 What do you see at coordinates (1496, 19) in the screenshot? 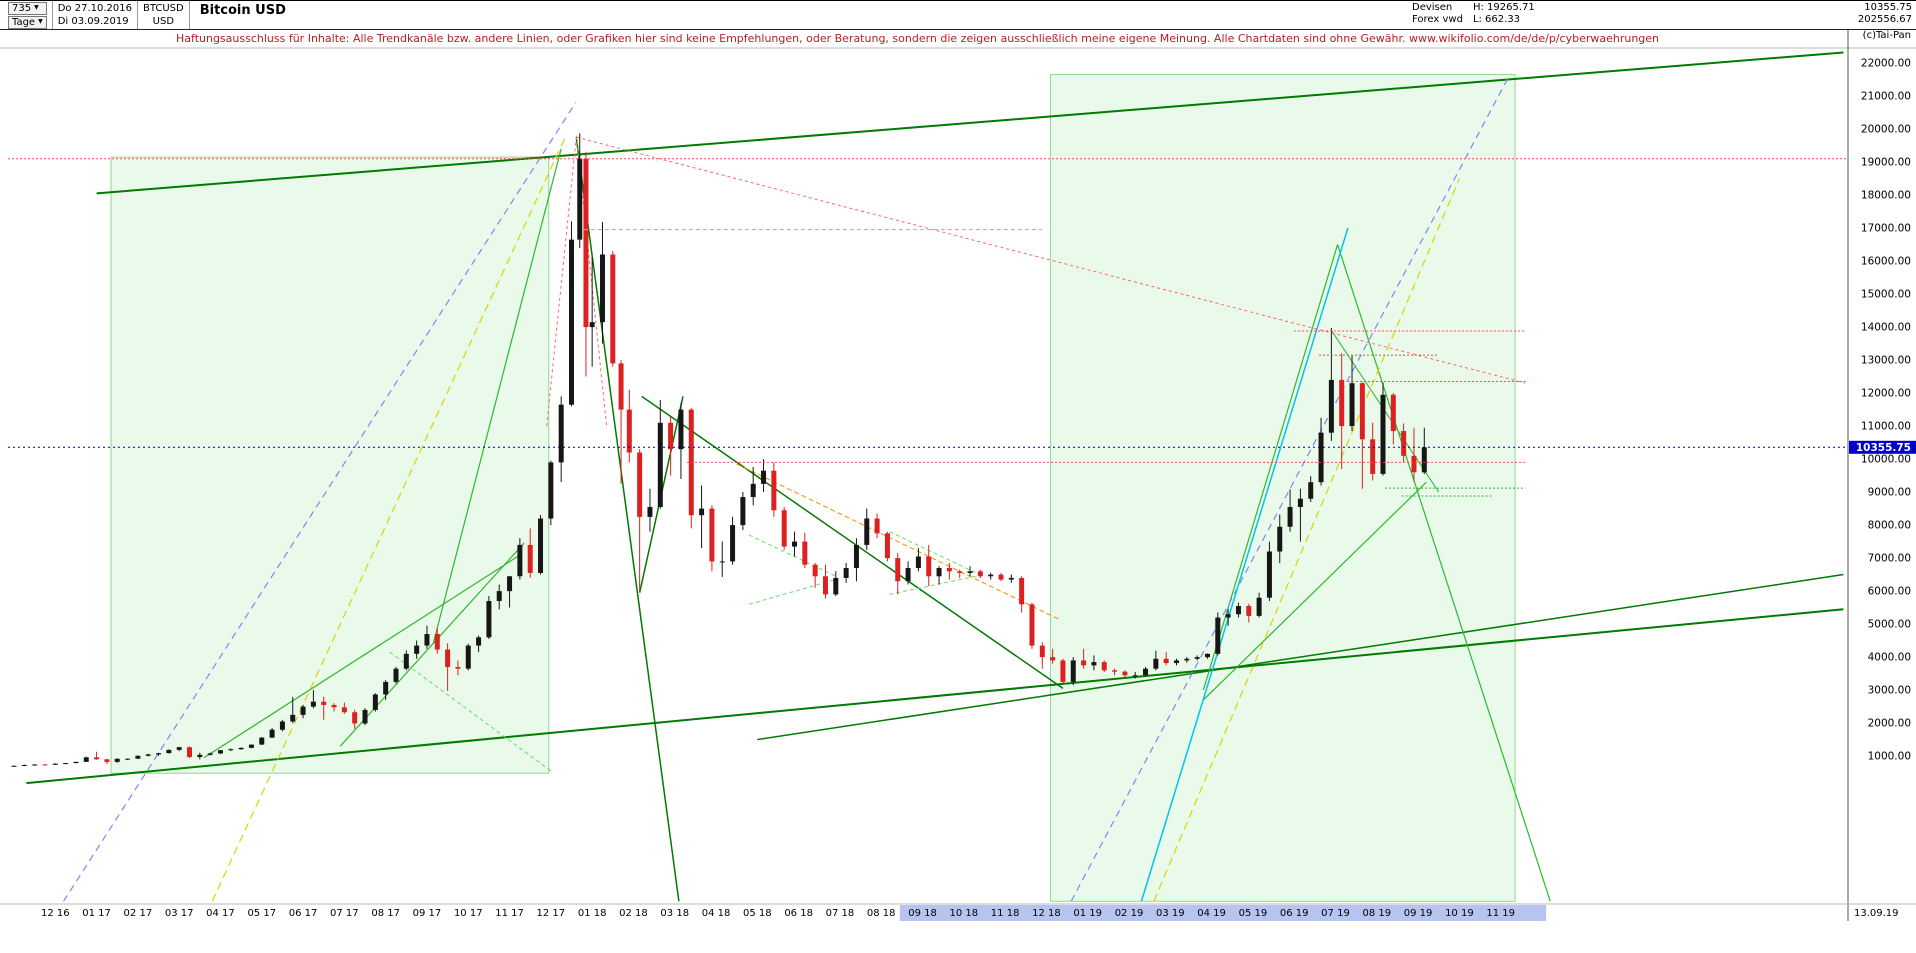
I see `session-low-label: L: 662.33` at bounding box center [1496, 19].